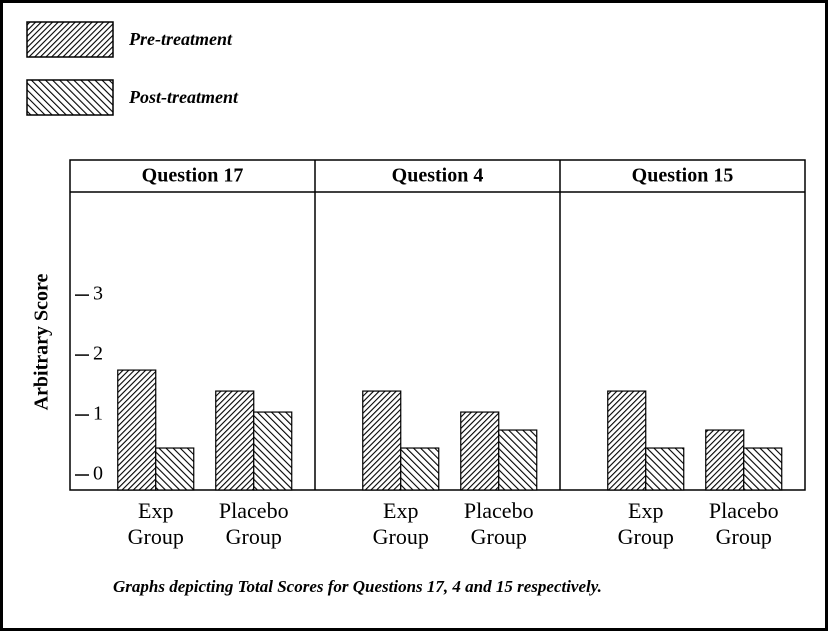  I want to click on panel-title: Question 17, so click(193, 176).